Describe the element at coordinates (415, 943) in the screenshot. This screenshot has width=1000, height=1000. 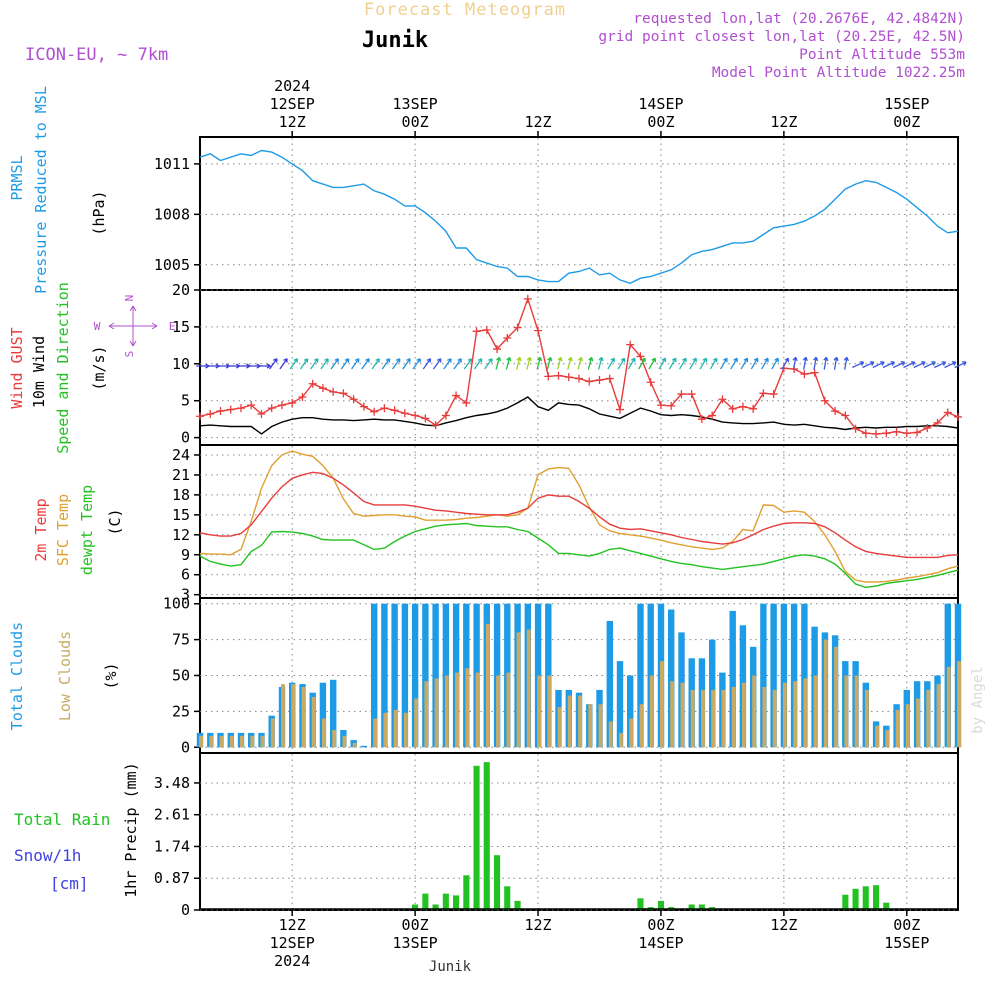
I see `time-label-bottom: 13SEP` at that location.